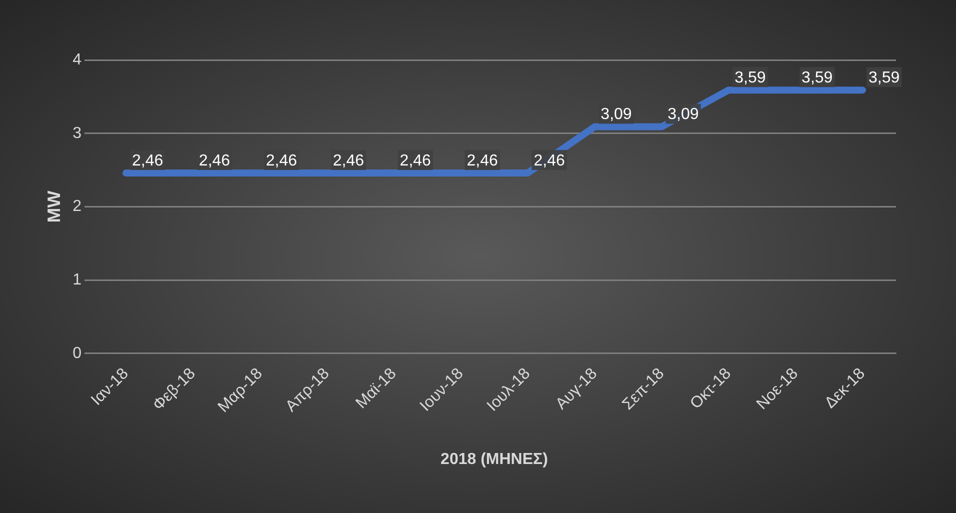 The height and width of the screenshot is (513, 956). Describe the element at coordinates (77, 133) in the screenshot. I see `y-tick-label: 3` at that location.